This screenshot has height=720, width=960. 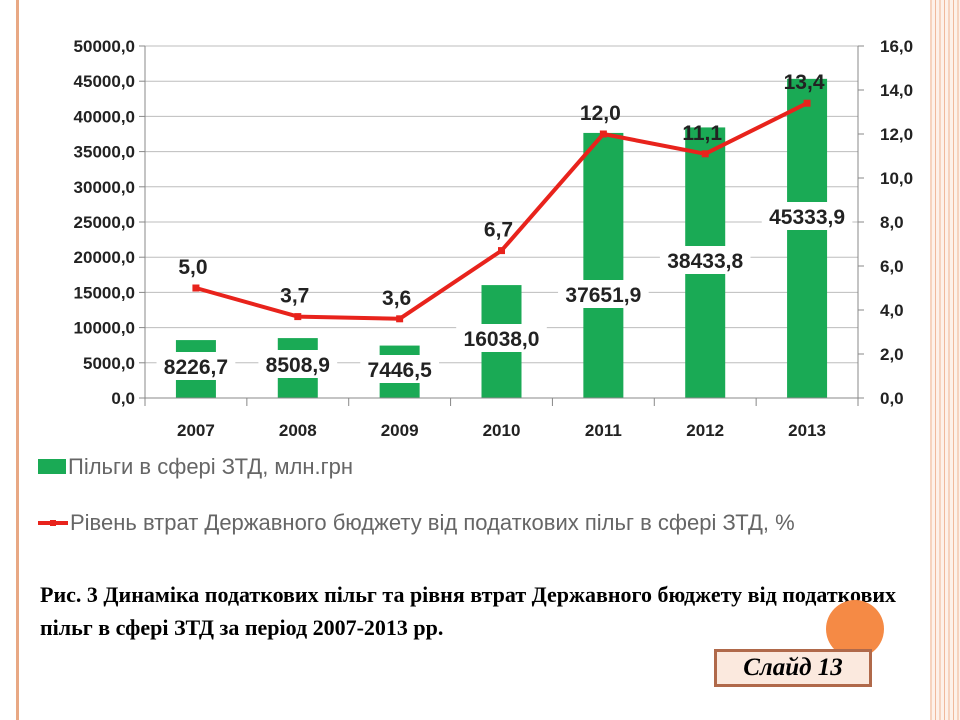 What do you see at coordinates (192, 267) in the screenshot?
I see `line-data-label: 5,0` at bounding box center [192, 267].